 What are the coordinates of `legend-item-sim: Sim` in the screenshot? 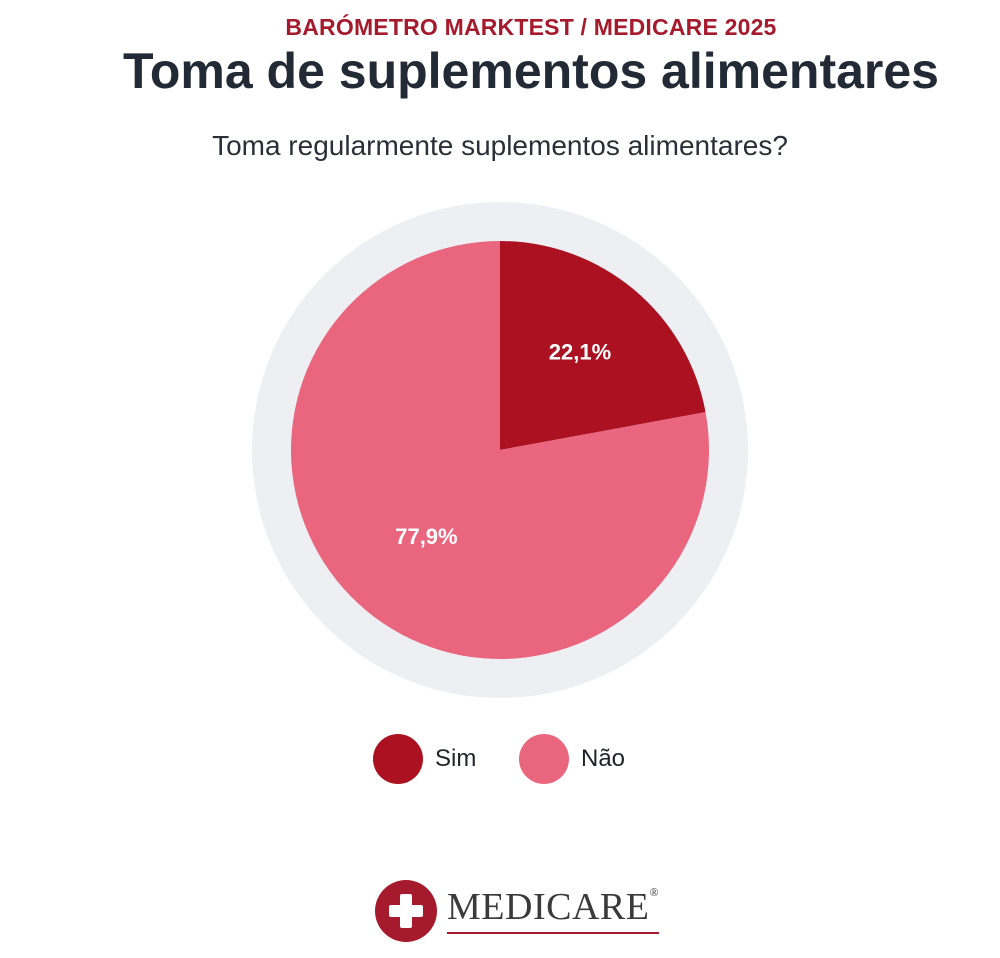 It's located at (424, 759).